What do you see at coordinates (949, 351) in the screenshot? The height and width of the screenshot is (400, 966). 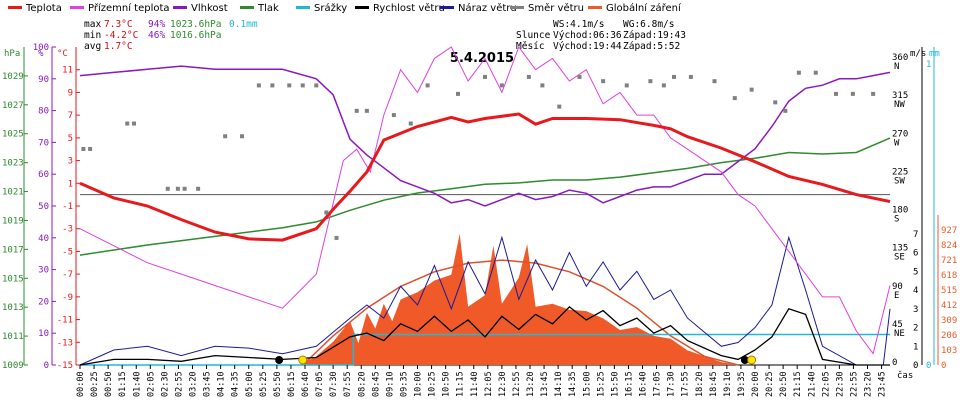 I see `rad-tick: 103` at bounding box center [949, 351].